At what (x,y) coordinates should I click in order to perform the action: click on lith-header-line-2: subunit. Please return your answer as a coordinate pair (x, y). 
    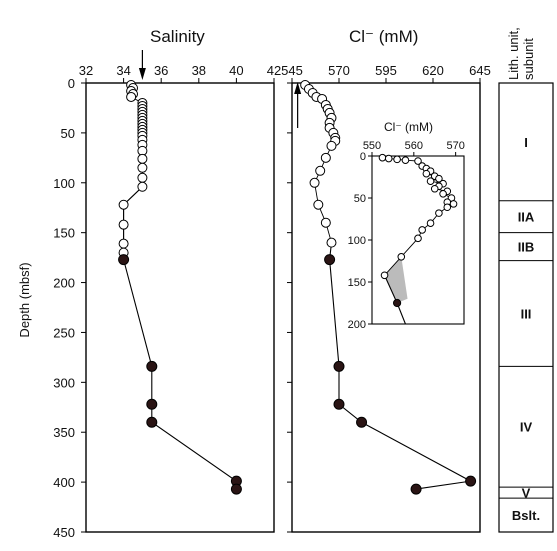
    Looking at the image, I should click on (528, 59).